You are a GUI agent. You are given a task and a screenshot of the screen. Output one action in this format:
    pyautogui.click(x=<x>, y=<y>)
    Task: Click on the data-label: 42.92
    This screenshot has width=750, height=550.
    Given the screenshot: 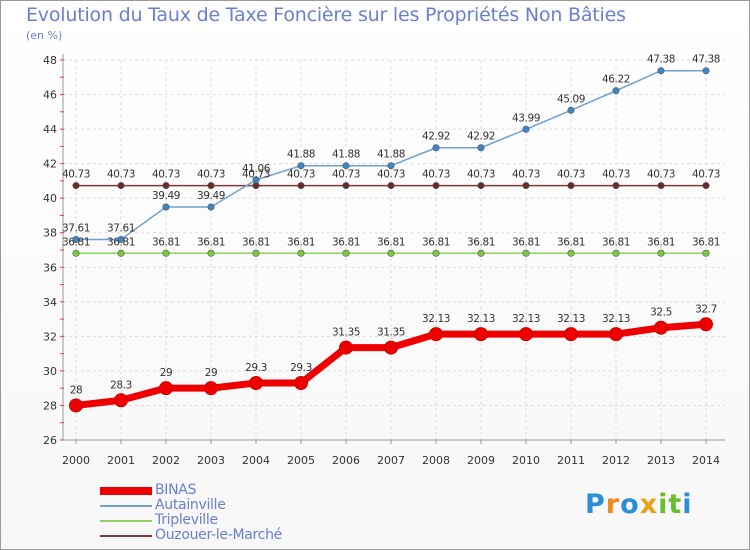 What is the action you would take?
    pyautogui.click(x=481, y=137)
    